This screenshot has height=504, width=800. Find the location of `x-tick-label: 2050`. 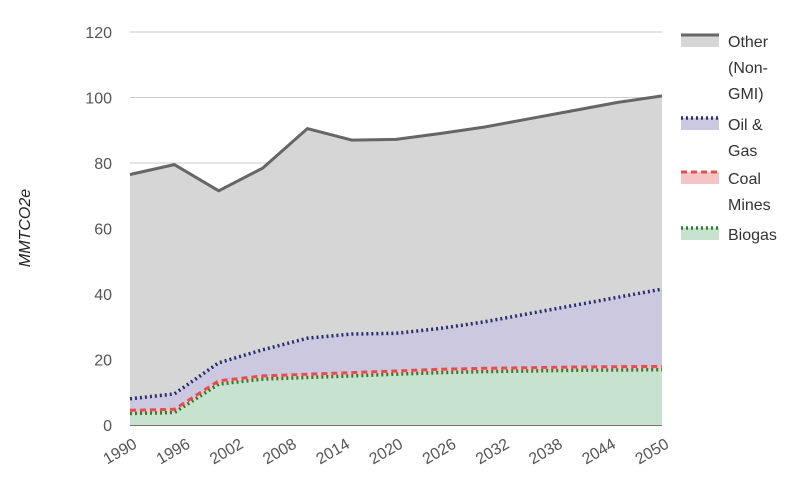

x-tick-label: 2050 is located at coordinates (652, 452).